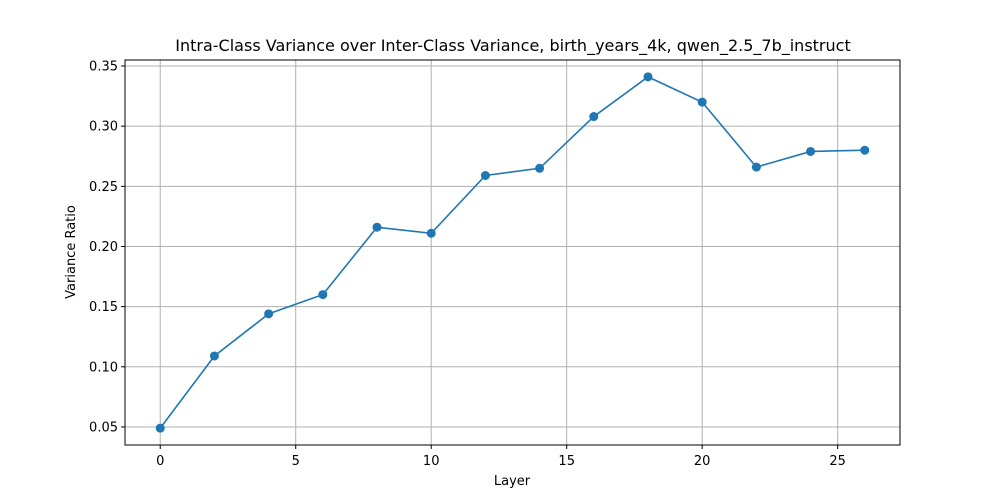  Describe the element at coordinates (71, 252) in the screenshot. I see `y-axis-label: Variance Ratio` at that location.